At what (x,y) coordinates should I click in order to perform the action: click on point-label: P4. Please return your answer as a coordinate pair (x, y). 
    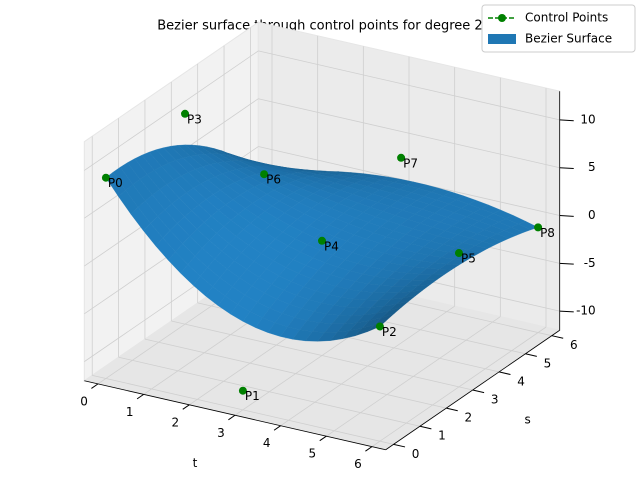
    Looking at the image, I should click on (331, 246).